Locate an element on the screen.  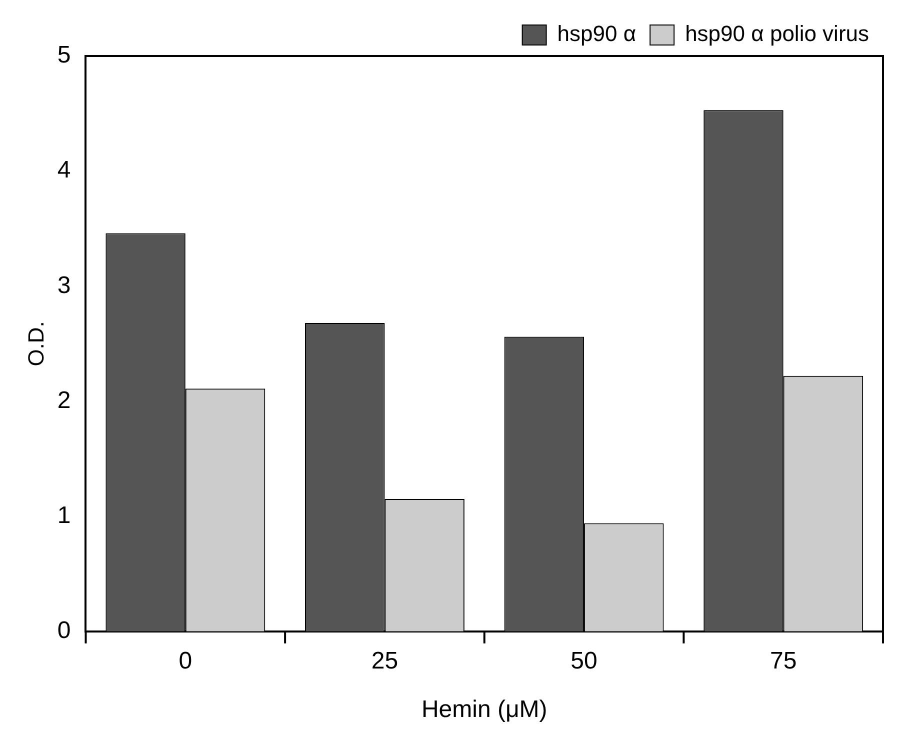
y-tick-label: 3 is located at coordinates (64, 285).